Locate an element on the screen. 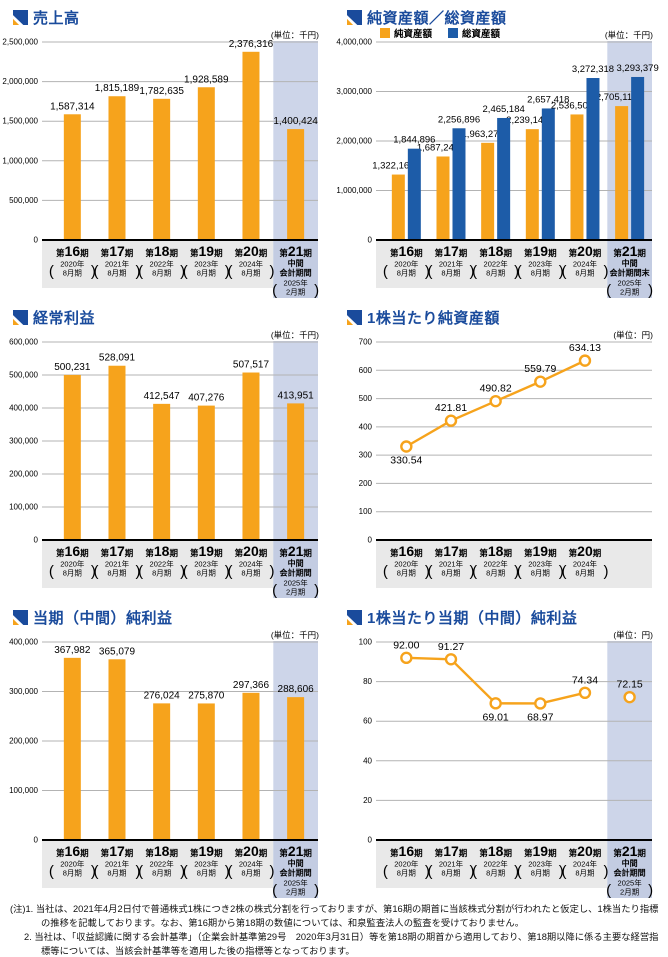  y-tick-label: 300 is located at coordinates (366, 455).